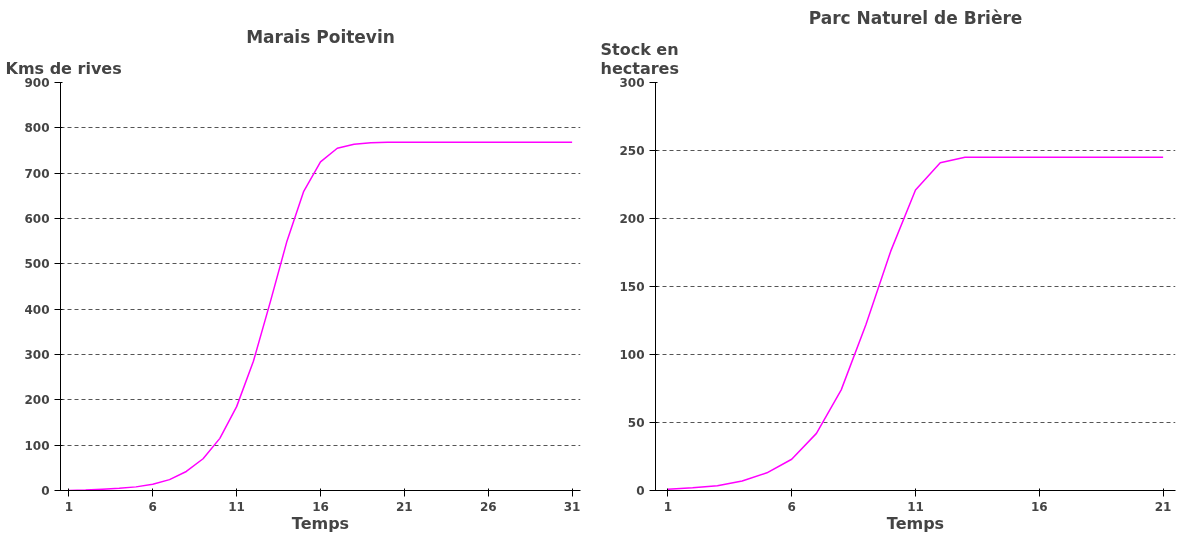 The image size is (1198, 540). What do you see at coordinates (37, 309) in the screenshot?
I see `y-tick-label: 400` at bounding box center [37, 309].